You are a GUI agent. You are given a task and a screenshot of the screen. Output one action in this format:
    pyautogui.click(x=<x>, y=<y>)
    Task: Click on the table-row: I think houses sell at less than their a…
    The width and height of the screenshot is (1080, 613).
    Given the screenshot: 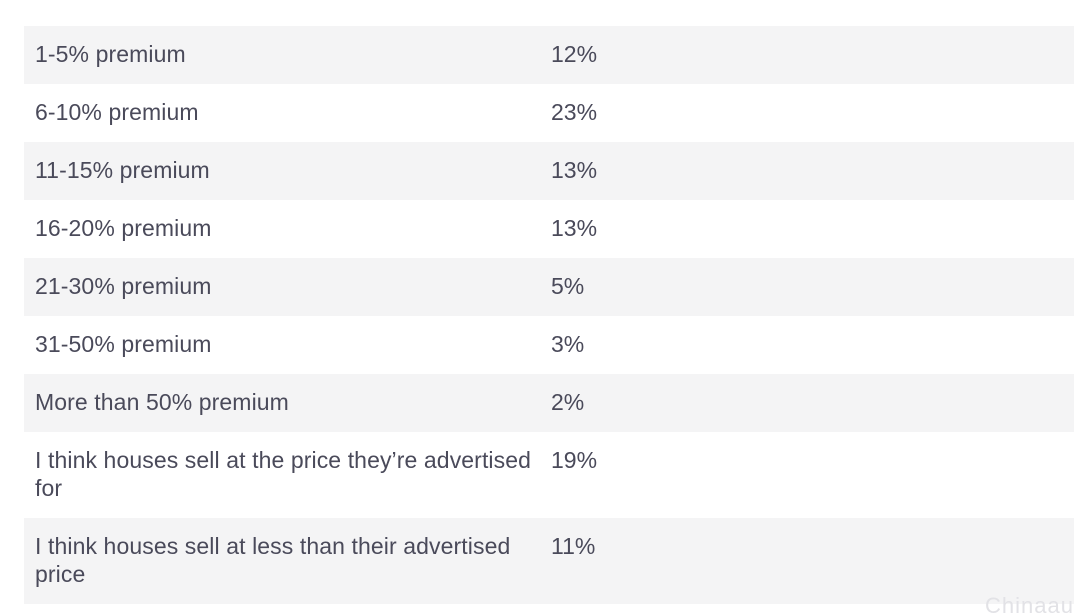 What is the action you would take?
    pyautogui.click(x=549, y=561)
    